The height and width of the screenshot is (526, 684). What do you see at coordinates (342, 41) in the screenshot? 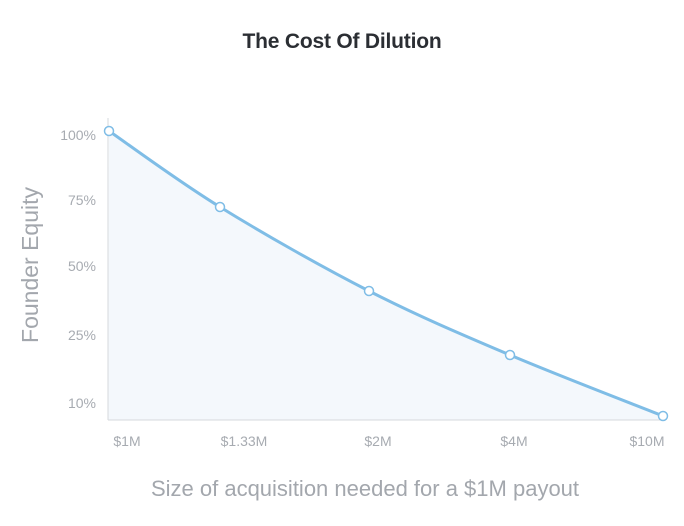
I see `chart-title: The Cost Of Dilution` at bounding box center [342, 41].